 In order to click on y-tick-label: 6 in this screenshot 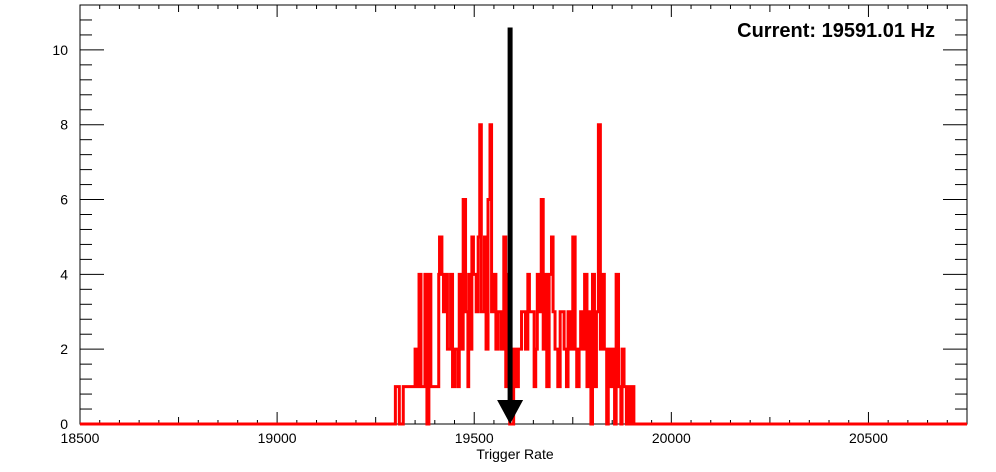, I will do `click(64, 200)`.